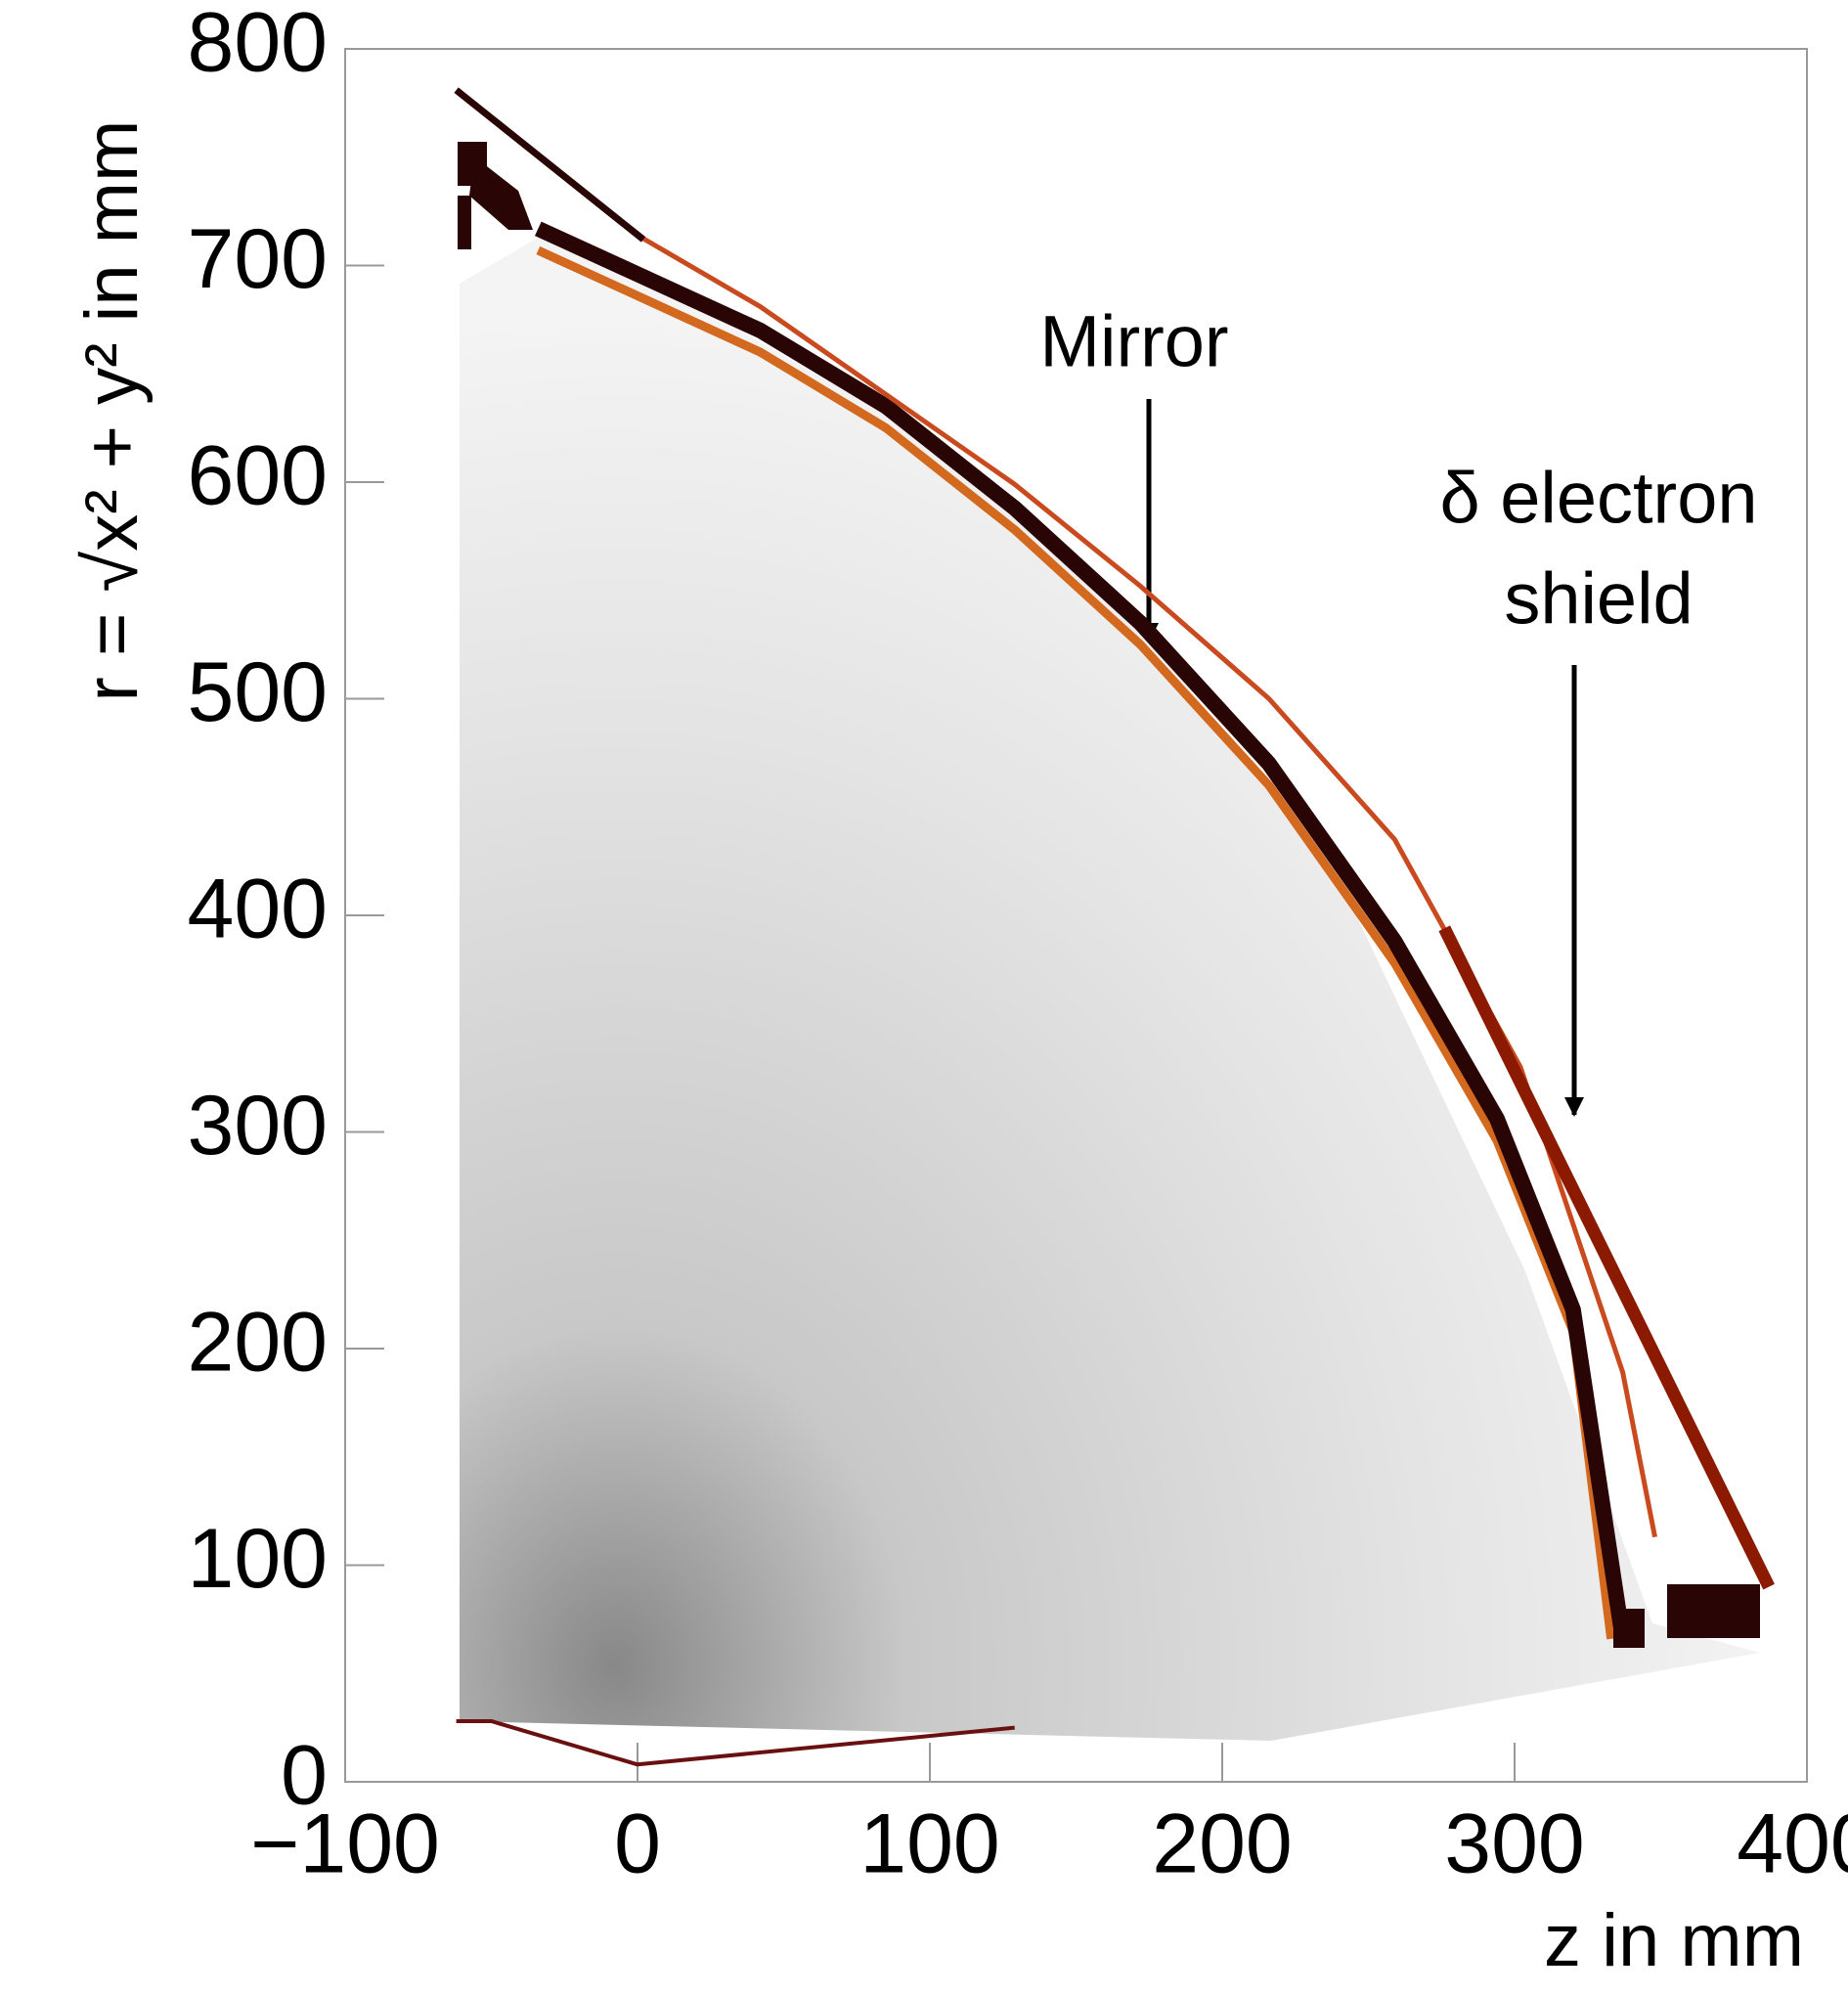 This screenshot has height=1995, width=1848. What do you see at coordinates (637, 1844) in the screenshot?
I see `x-tick-label: 0` at bounding box center [637, 1844].